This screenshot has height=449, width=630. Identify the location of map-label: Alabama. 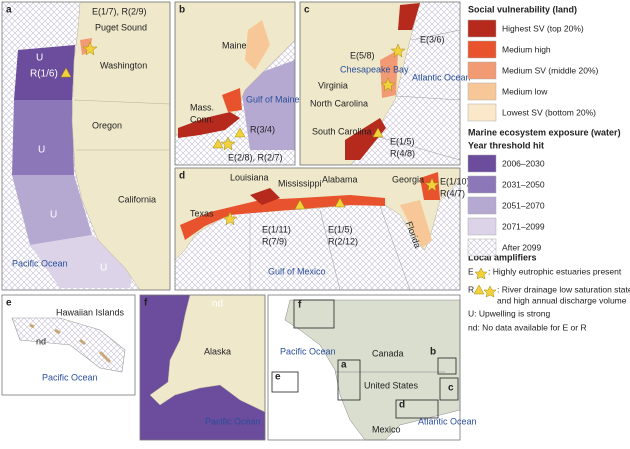
(340, 179).